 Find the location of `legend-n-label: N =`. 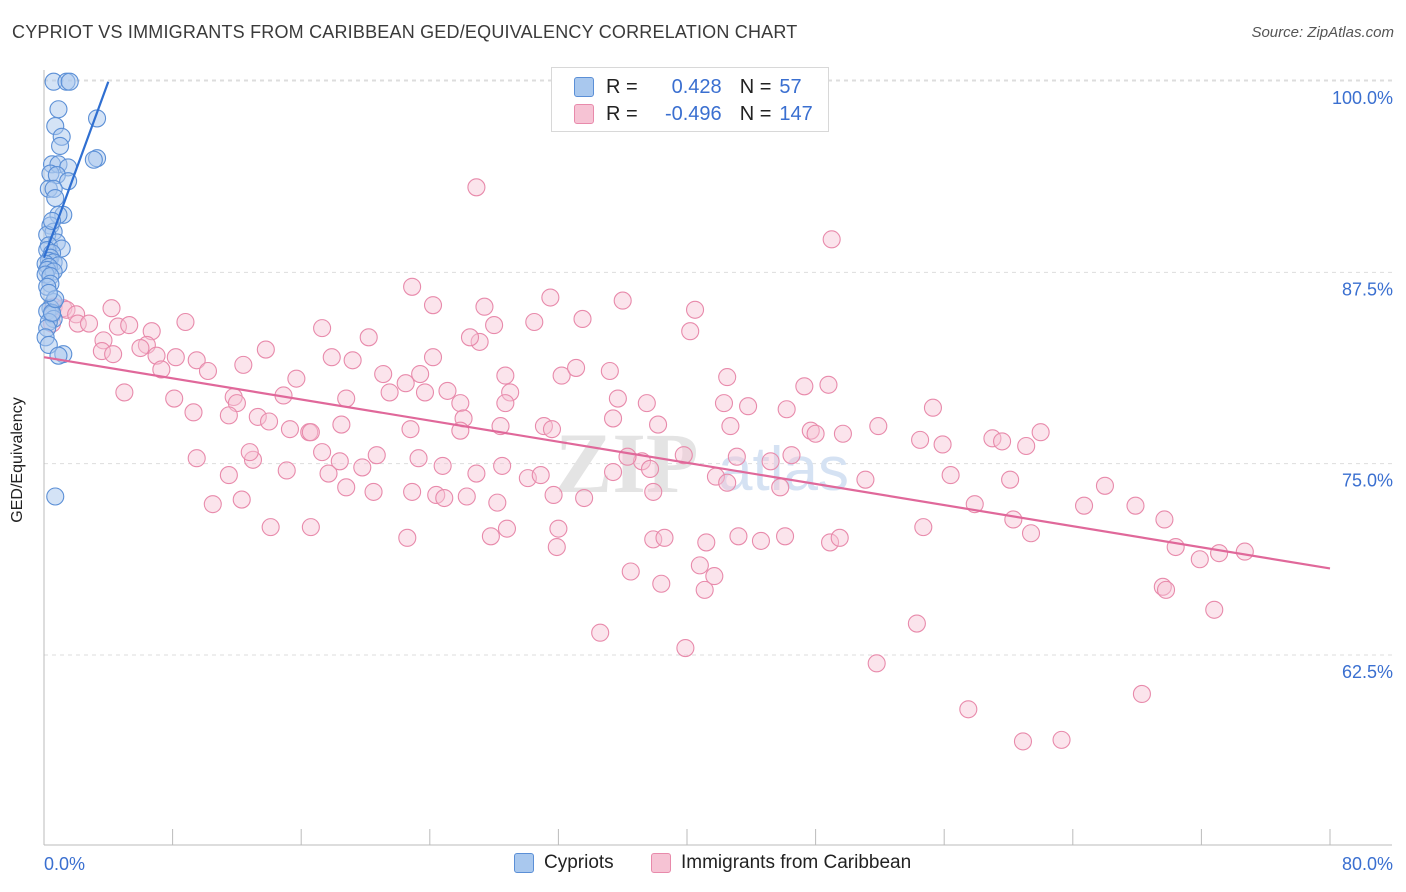

legend-n-label: N = is located at coordinates (755, 86).